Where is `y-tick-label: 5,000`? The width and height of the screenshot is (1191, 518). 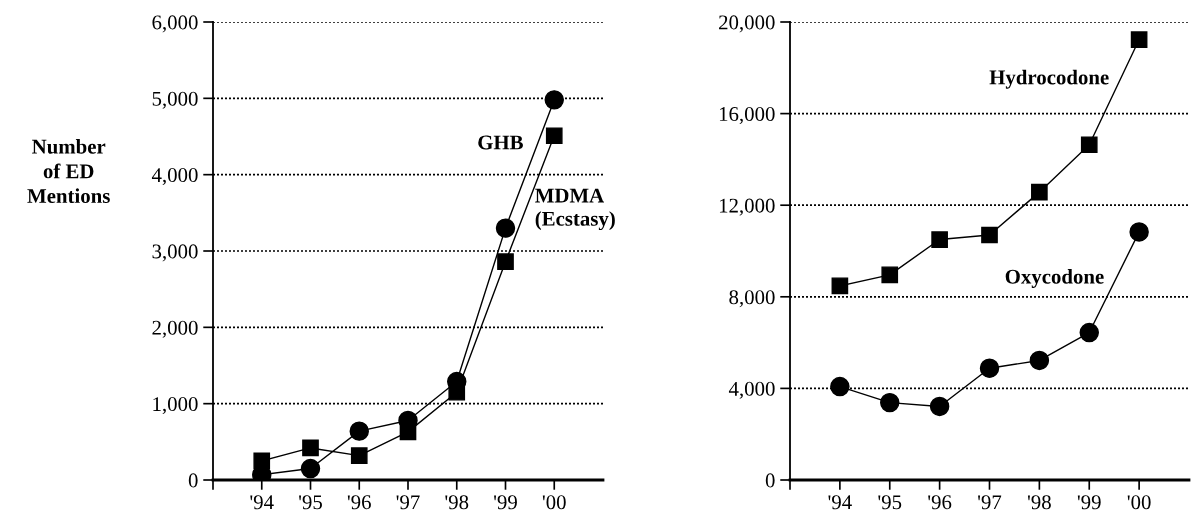 y-tick-label: 5,000 is located at coordinates (175, 100).